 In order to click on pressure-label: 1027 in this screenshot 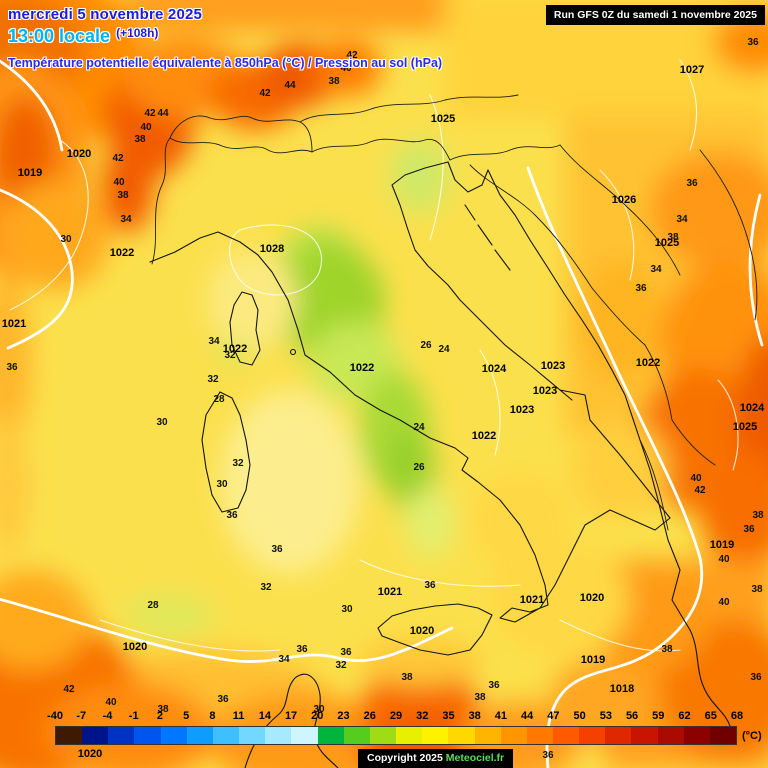, I will do `click(692, 70)`.